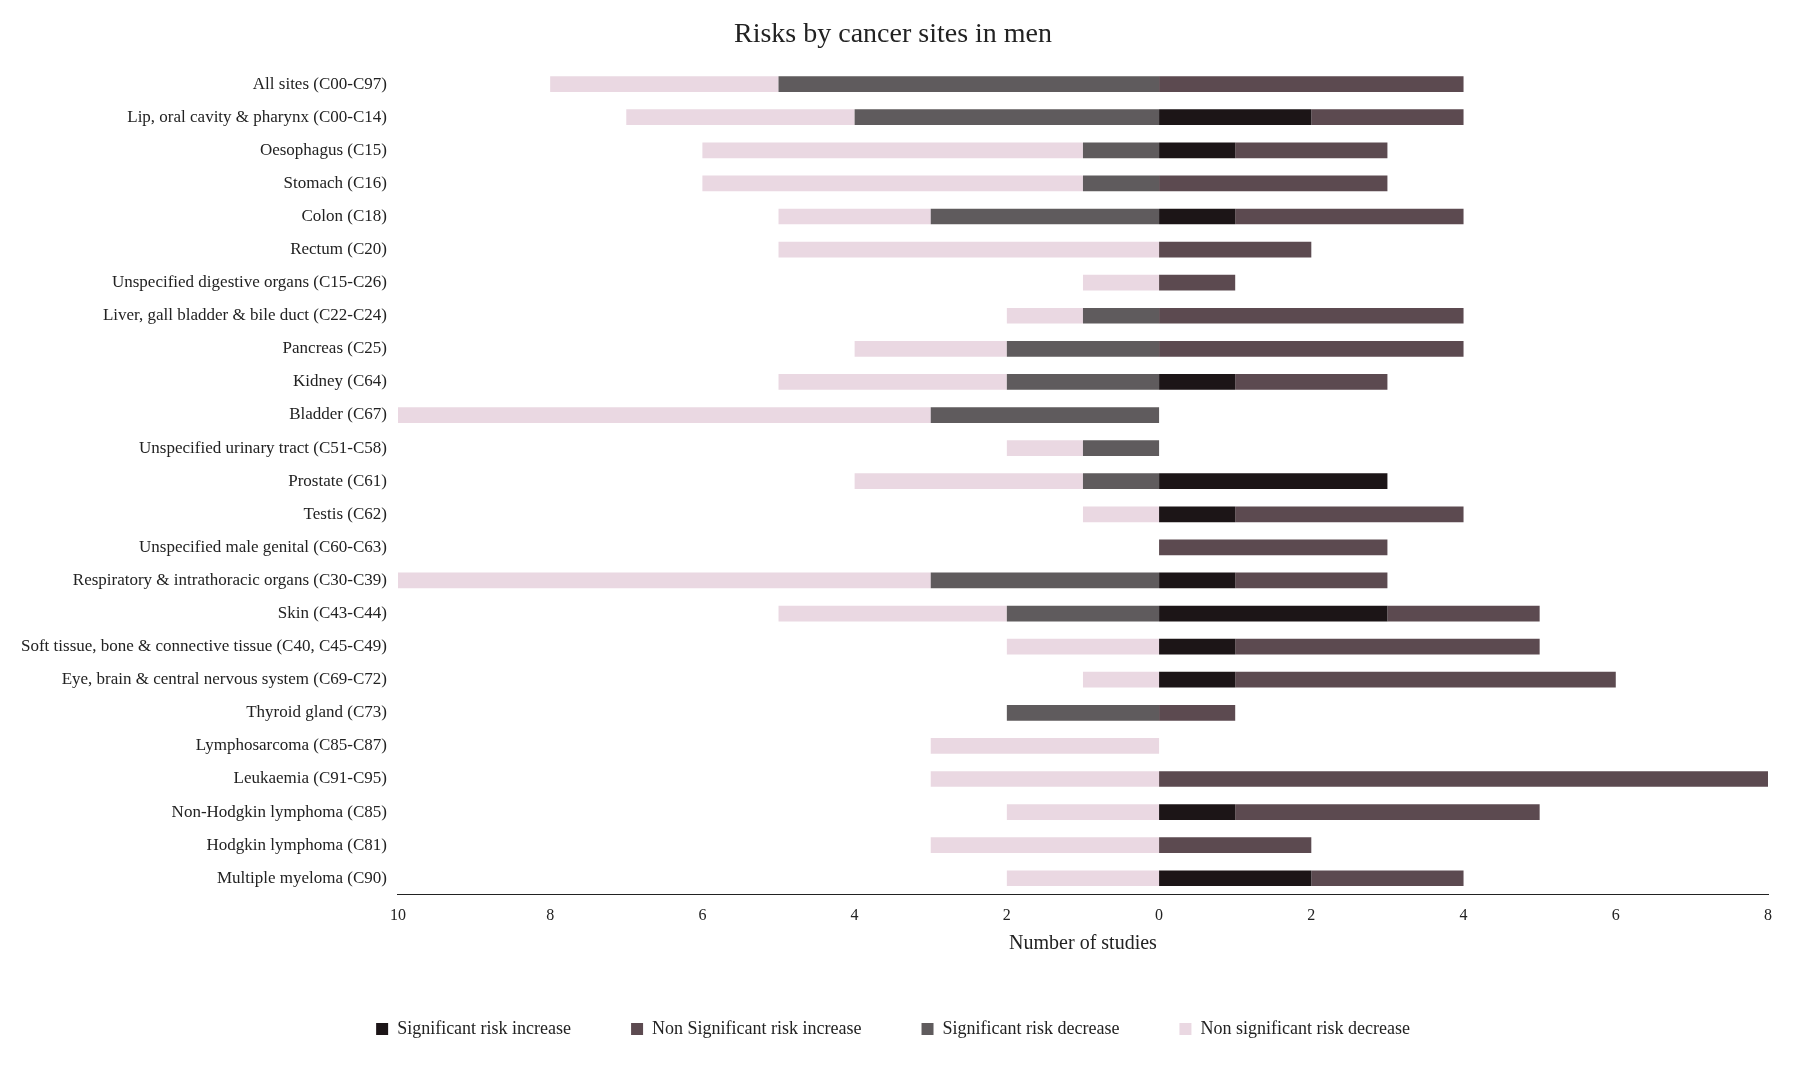 Image resolution: width=1813 pixels, height=1071 pixels. What do you see at coordinates (344, 215) in the screenshot?
I see `y-tick-label: Colon (C18)` at bounding box center [344, 215].